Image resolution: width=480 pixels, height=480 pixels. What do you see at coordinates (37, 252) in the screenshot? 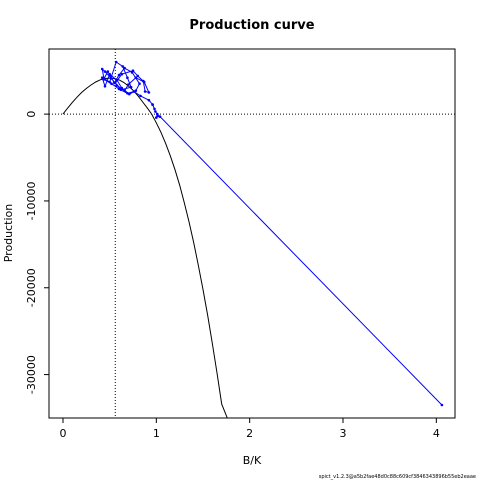
I see `y-axis: 0 -10000 -20000 -30000` at bounding box center [37, 252].